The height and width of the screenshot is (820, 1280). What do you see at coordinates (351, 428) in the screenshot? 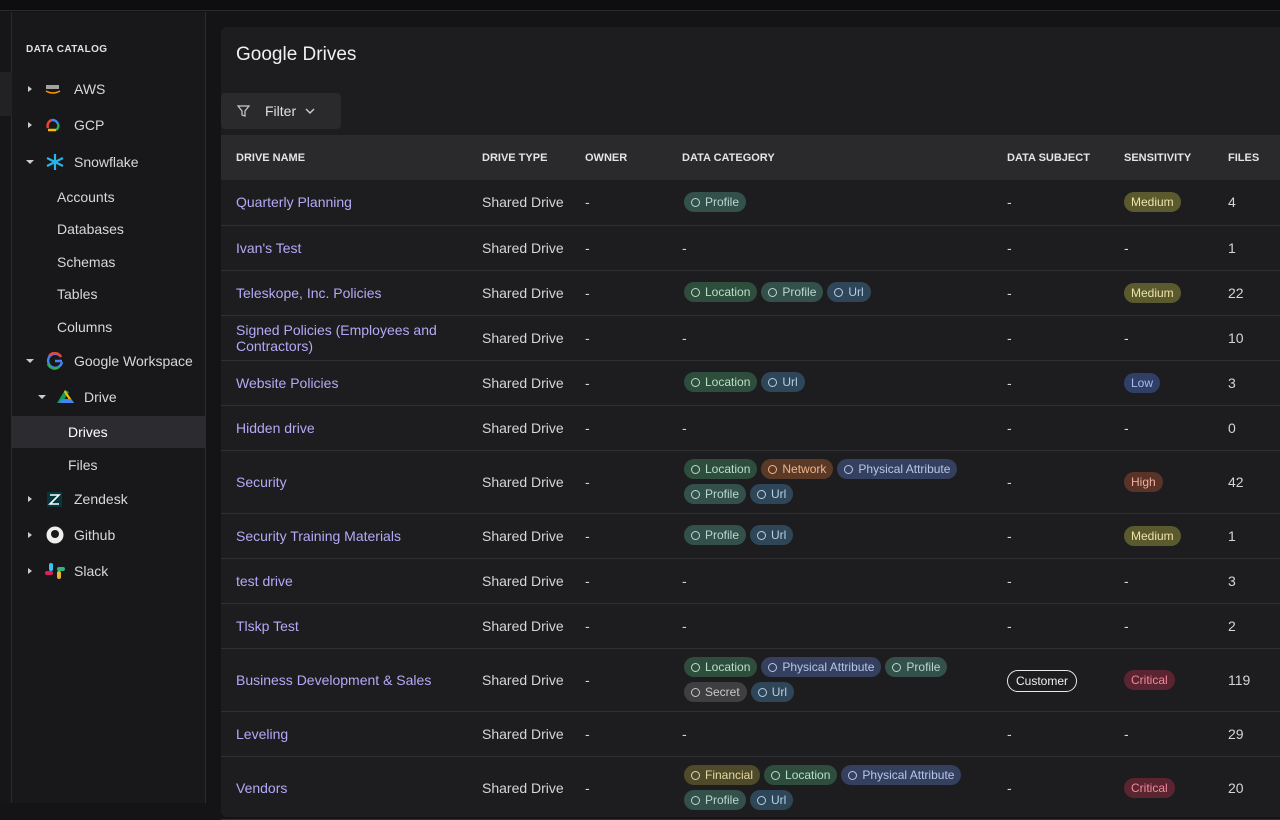
I see `drive-name: Hidden drive` at bounding box center [351, 428].